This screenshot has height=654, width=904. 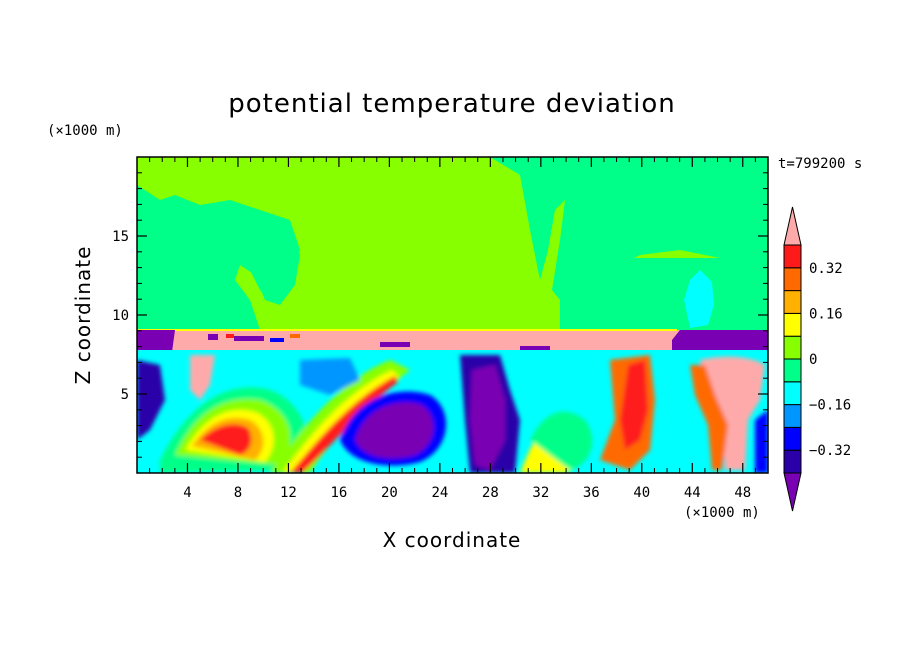 I want to click on x-tick-label: 12, so click(x=288, y=493).